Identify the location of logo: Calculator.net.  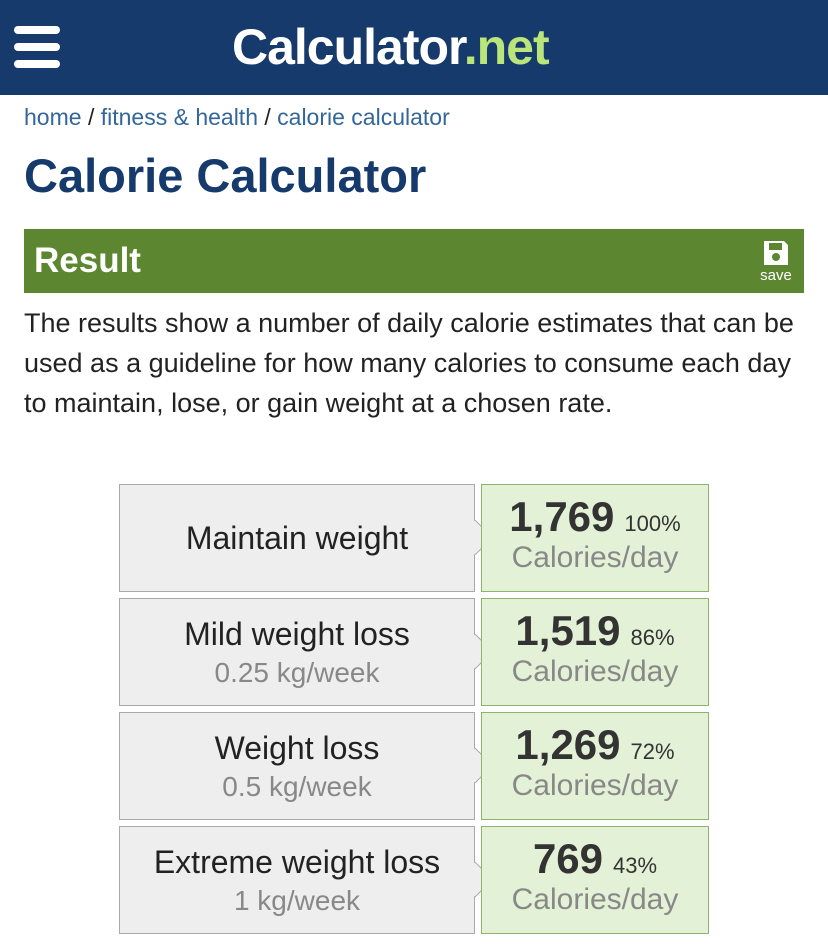
(391, 47).